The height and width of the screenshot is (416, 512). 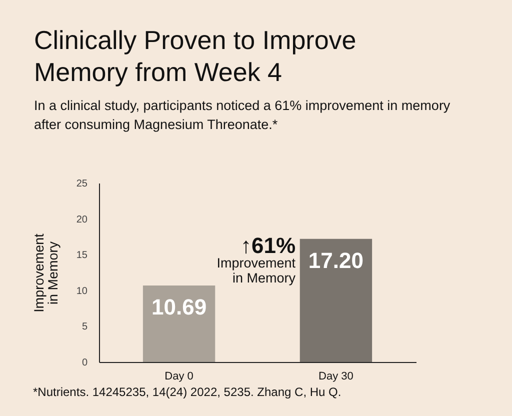 What do you see at coordinates (256, 270) in the screenshot?
I see `annotation: Improvement in Memory` at bounding box center [256, 270].